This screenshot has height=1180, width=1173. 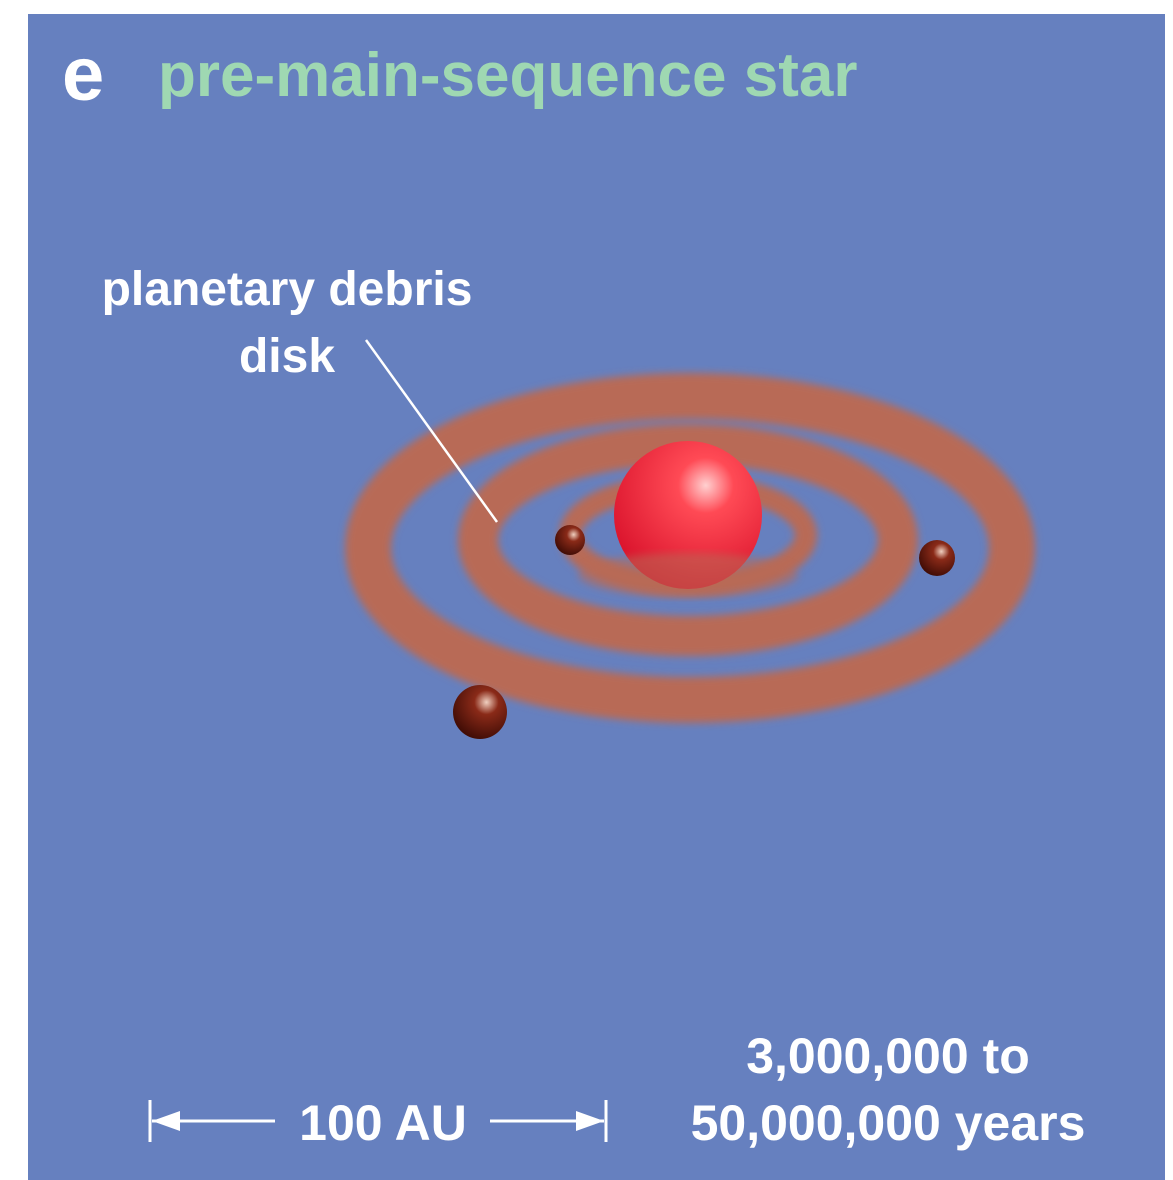 What do you see at coordinates (83, 74) in the screenshot?
I see `panel-letter: e` at bounding box center [83, 74].